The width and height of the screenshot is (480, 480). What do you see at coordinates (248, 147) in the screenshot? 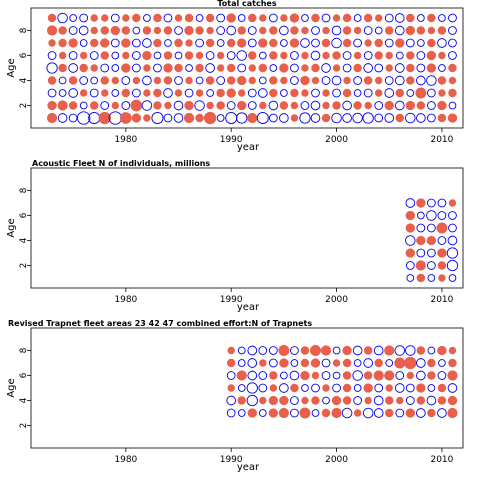
I see `x-axis-label: year` at bounding box center [248, 147].